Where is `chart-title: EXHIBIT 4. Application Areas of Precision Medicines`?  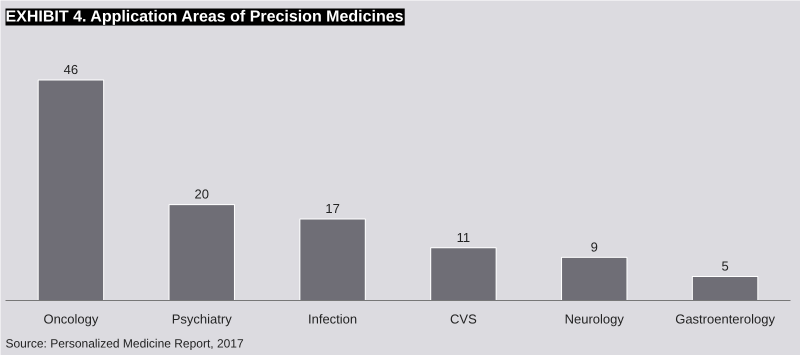
chart-title: EXHIBIT 4. Application Areas of Precision Medicines is located at coordinates (205, 17).